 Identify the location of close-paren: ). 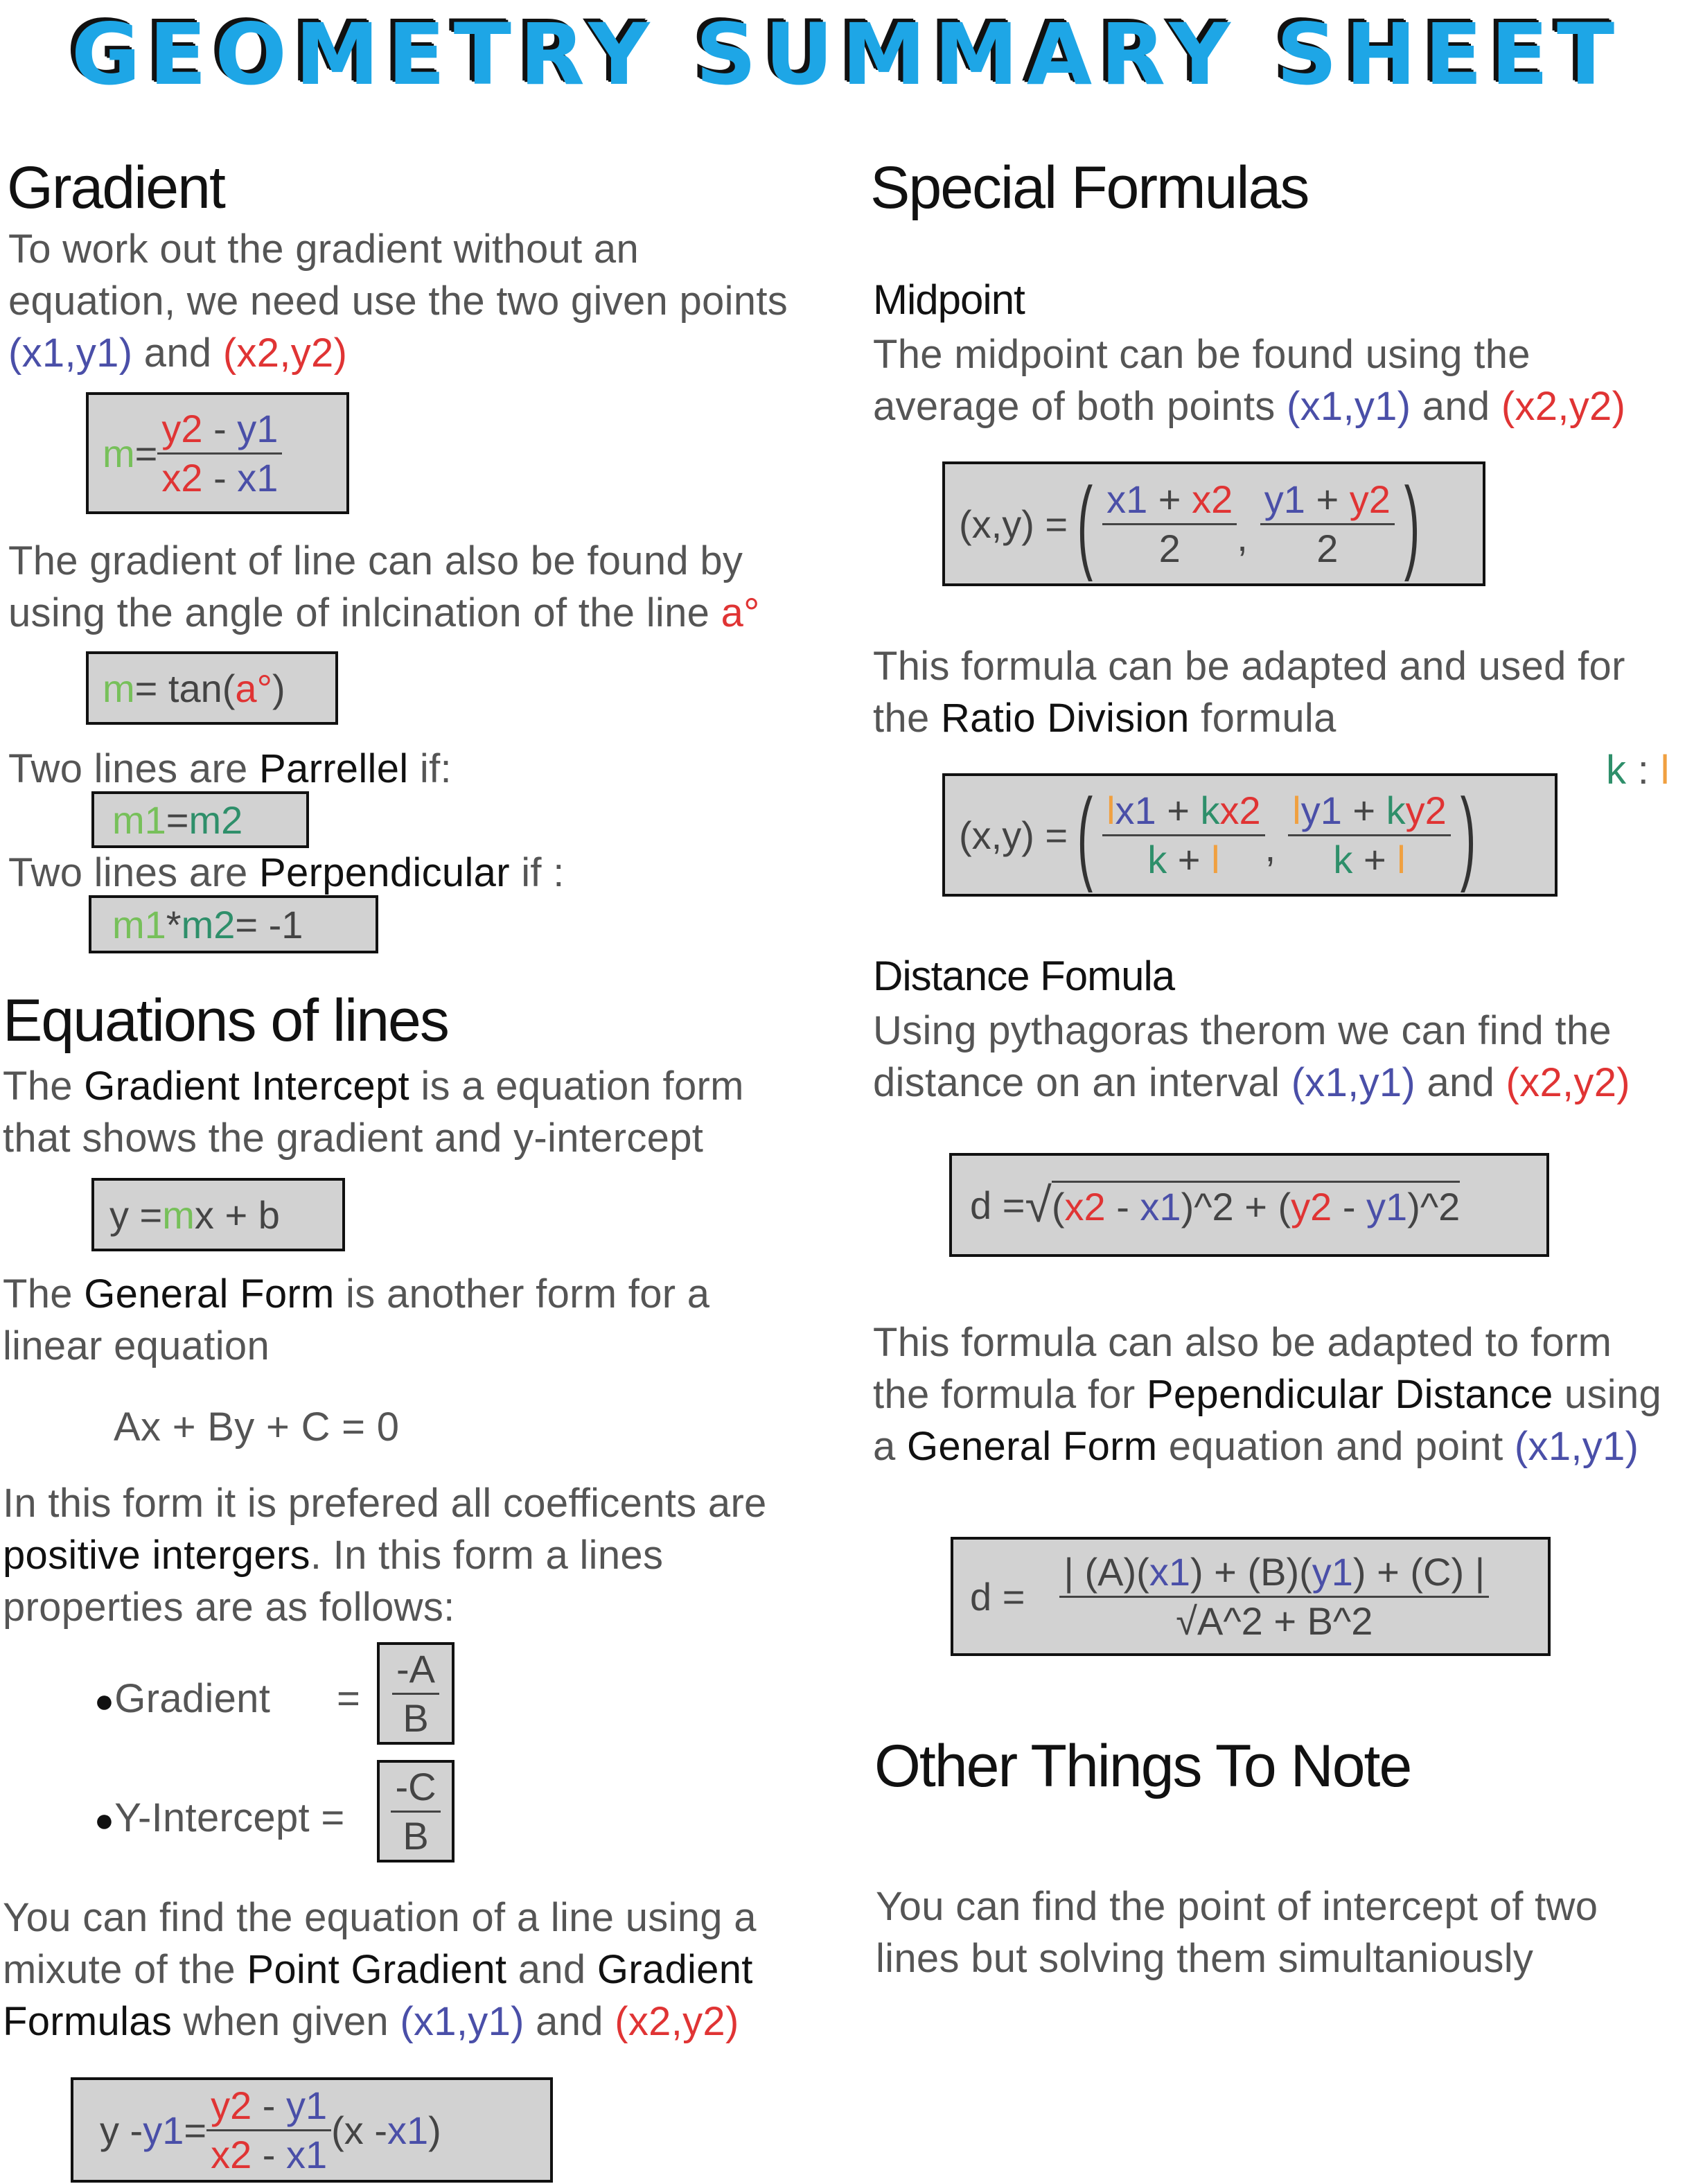
(1468, 835).